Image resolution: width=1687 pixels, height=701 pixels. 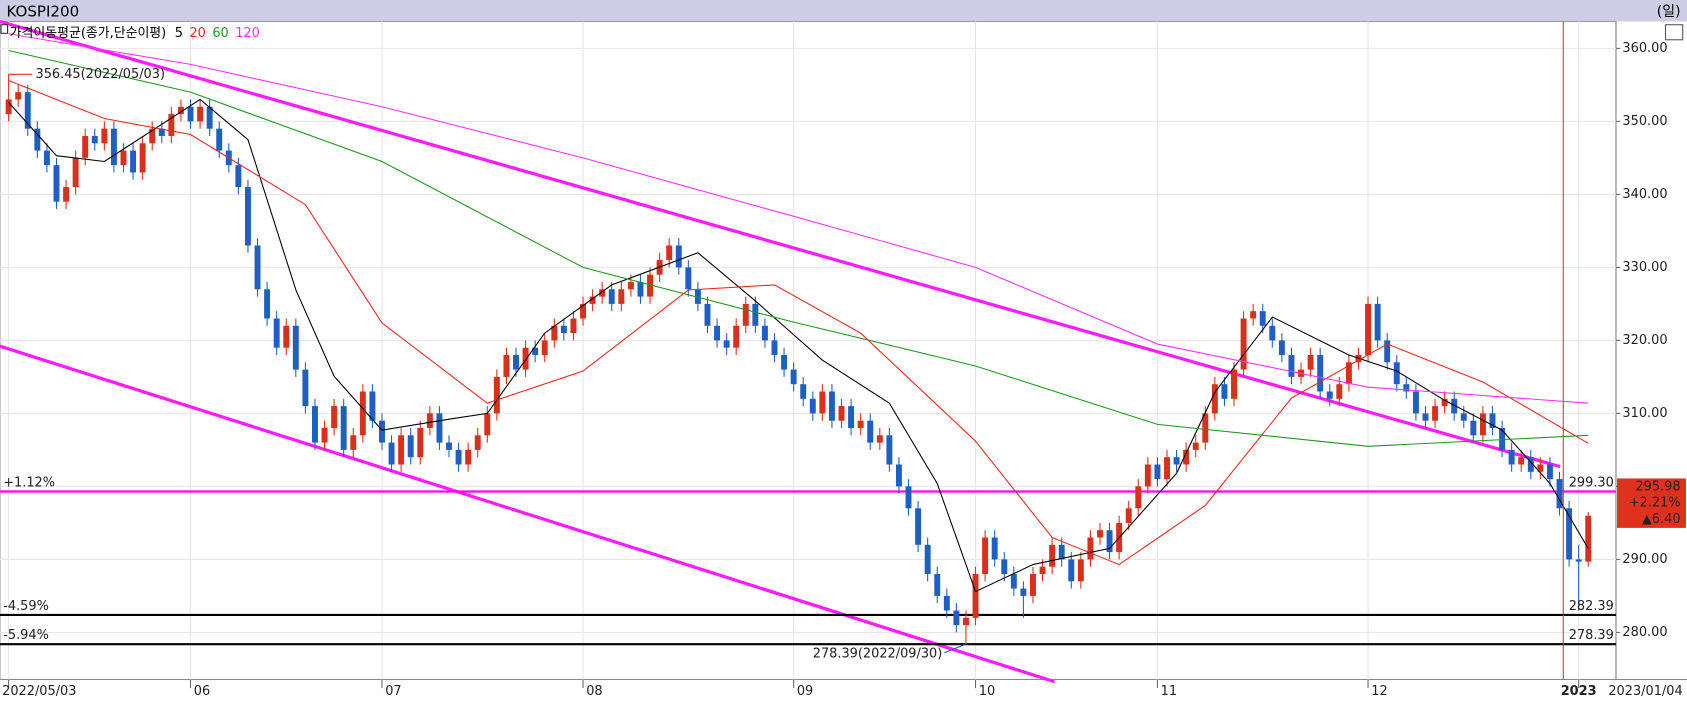 What do you see at coordinates (1644, 340) in the screenshot?
I see `y-tick-label: 320.00` at bounding box center [1644, 340].